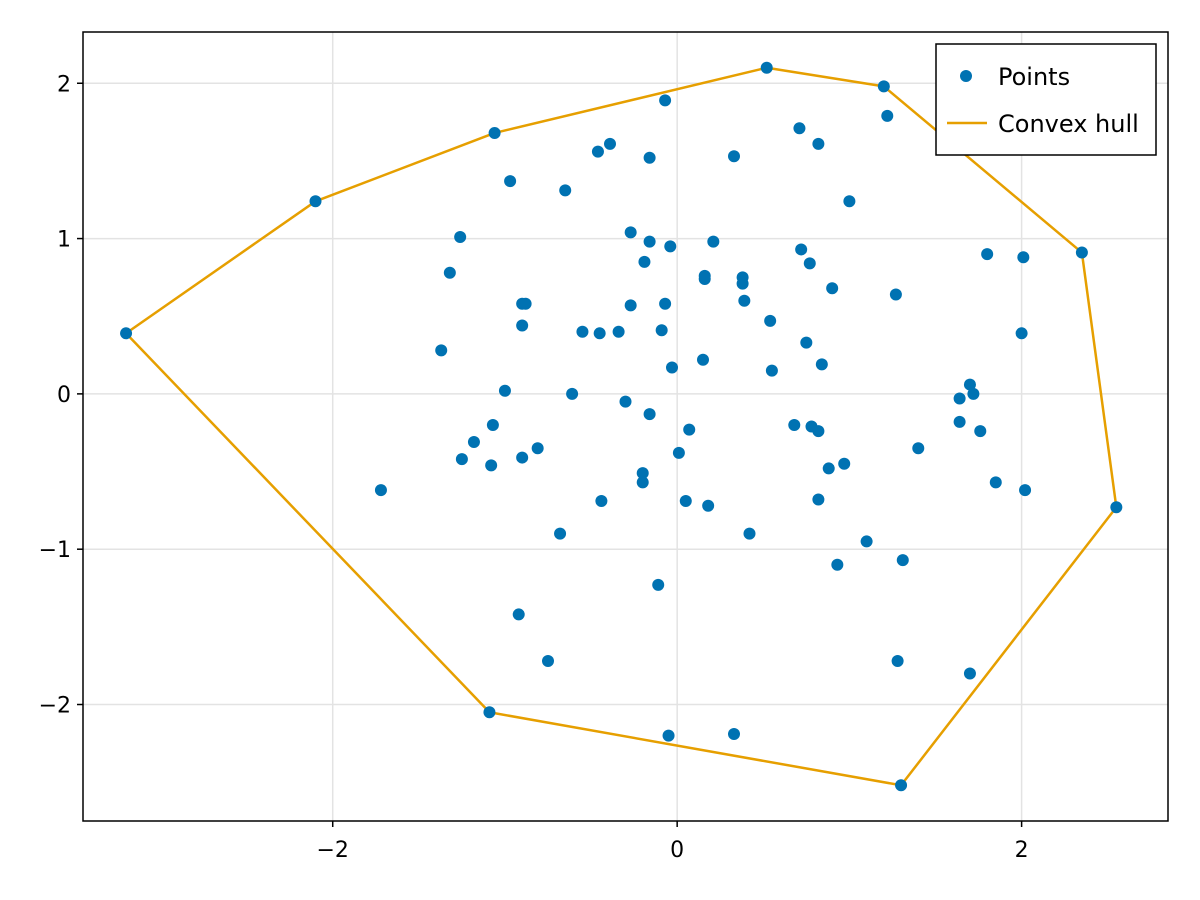 The image size is (1200, 900). I want to click on y-tick-label: 1, so click(64, 240).